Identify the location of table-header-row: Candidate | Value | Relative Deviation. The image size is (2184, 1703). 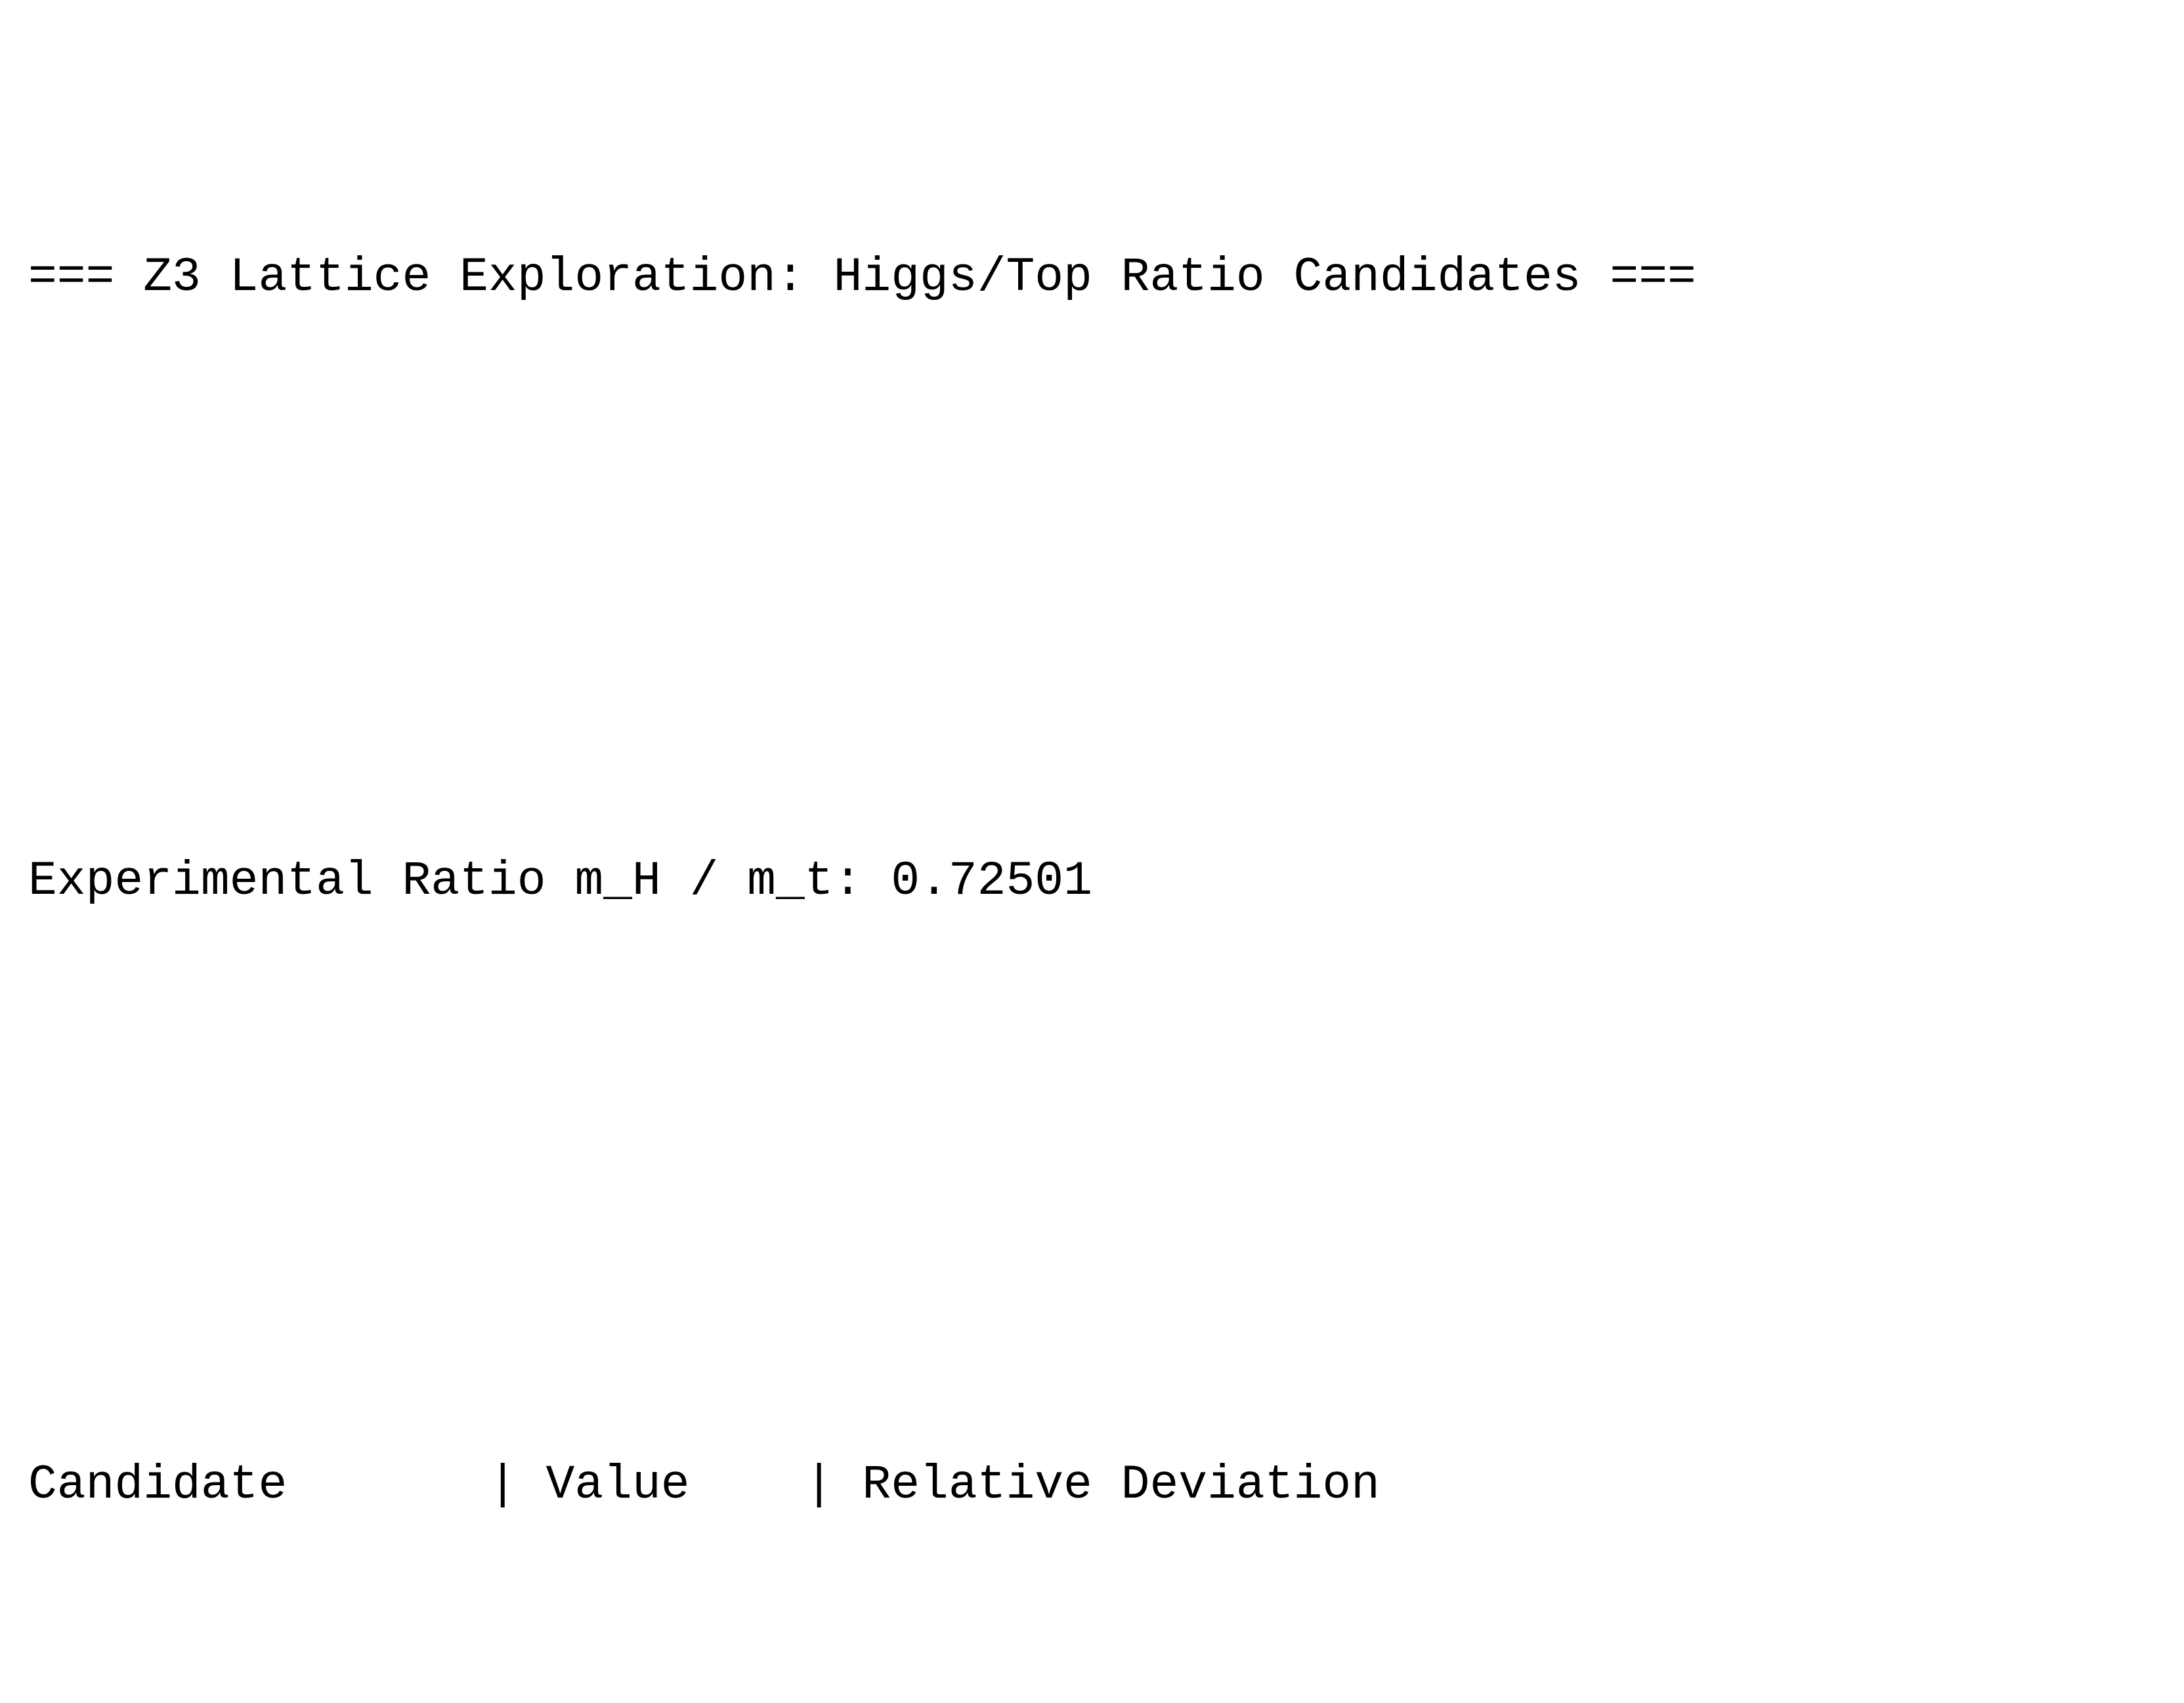
(1106, 1485).